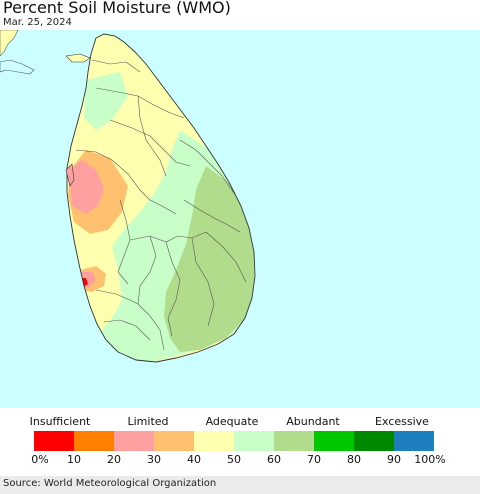 The width and height of the screenshot is (480, 494). I want to click on legend-tick-7: 70, so click(314, 459).